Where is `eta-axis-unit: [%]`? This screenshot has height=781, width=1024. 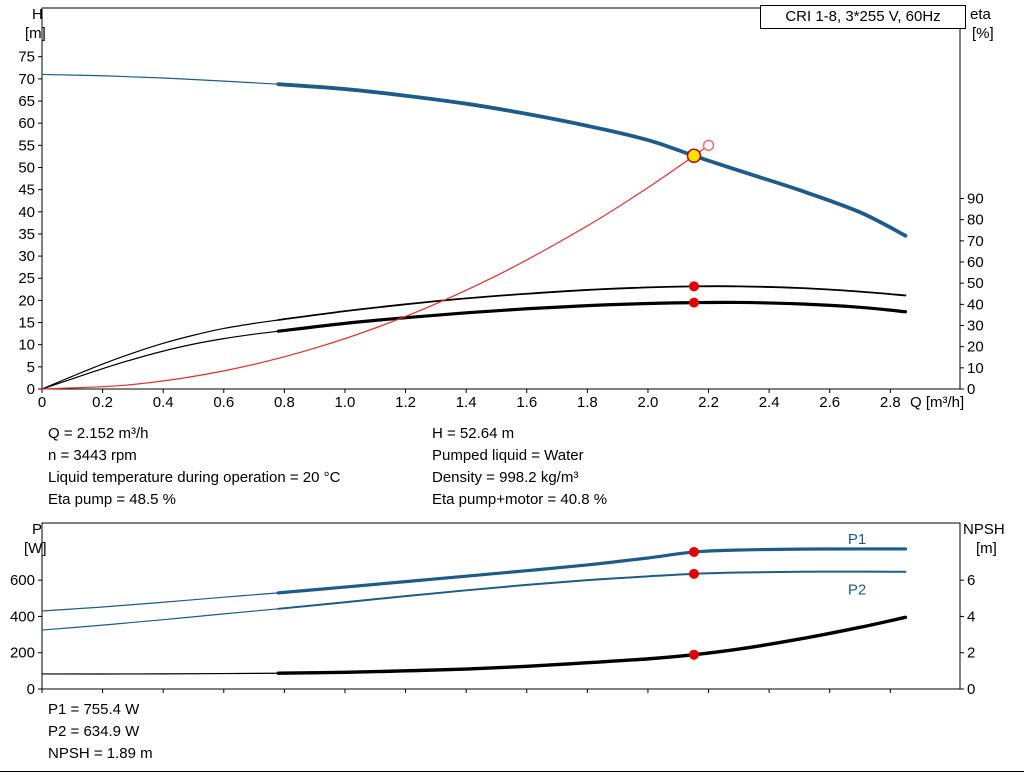
eta-axis-unit: [%] is located at coordinates (983, 33).